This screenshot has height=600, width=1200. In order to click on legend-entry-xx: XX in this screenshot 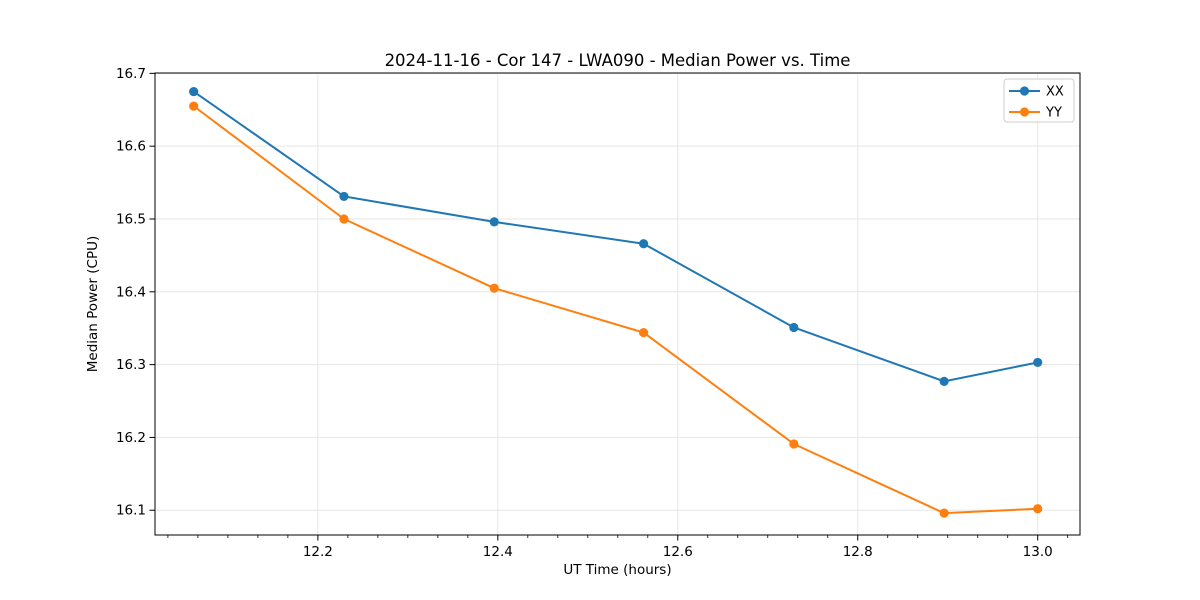, I will do `click(1036, 92)`.